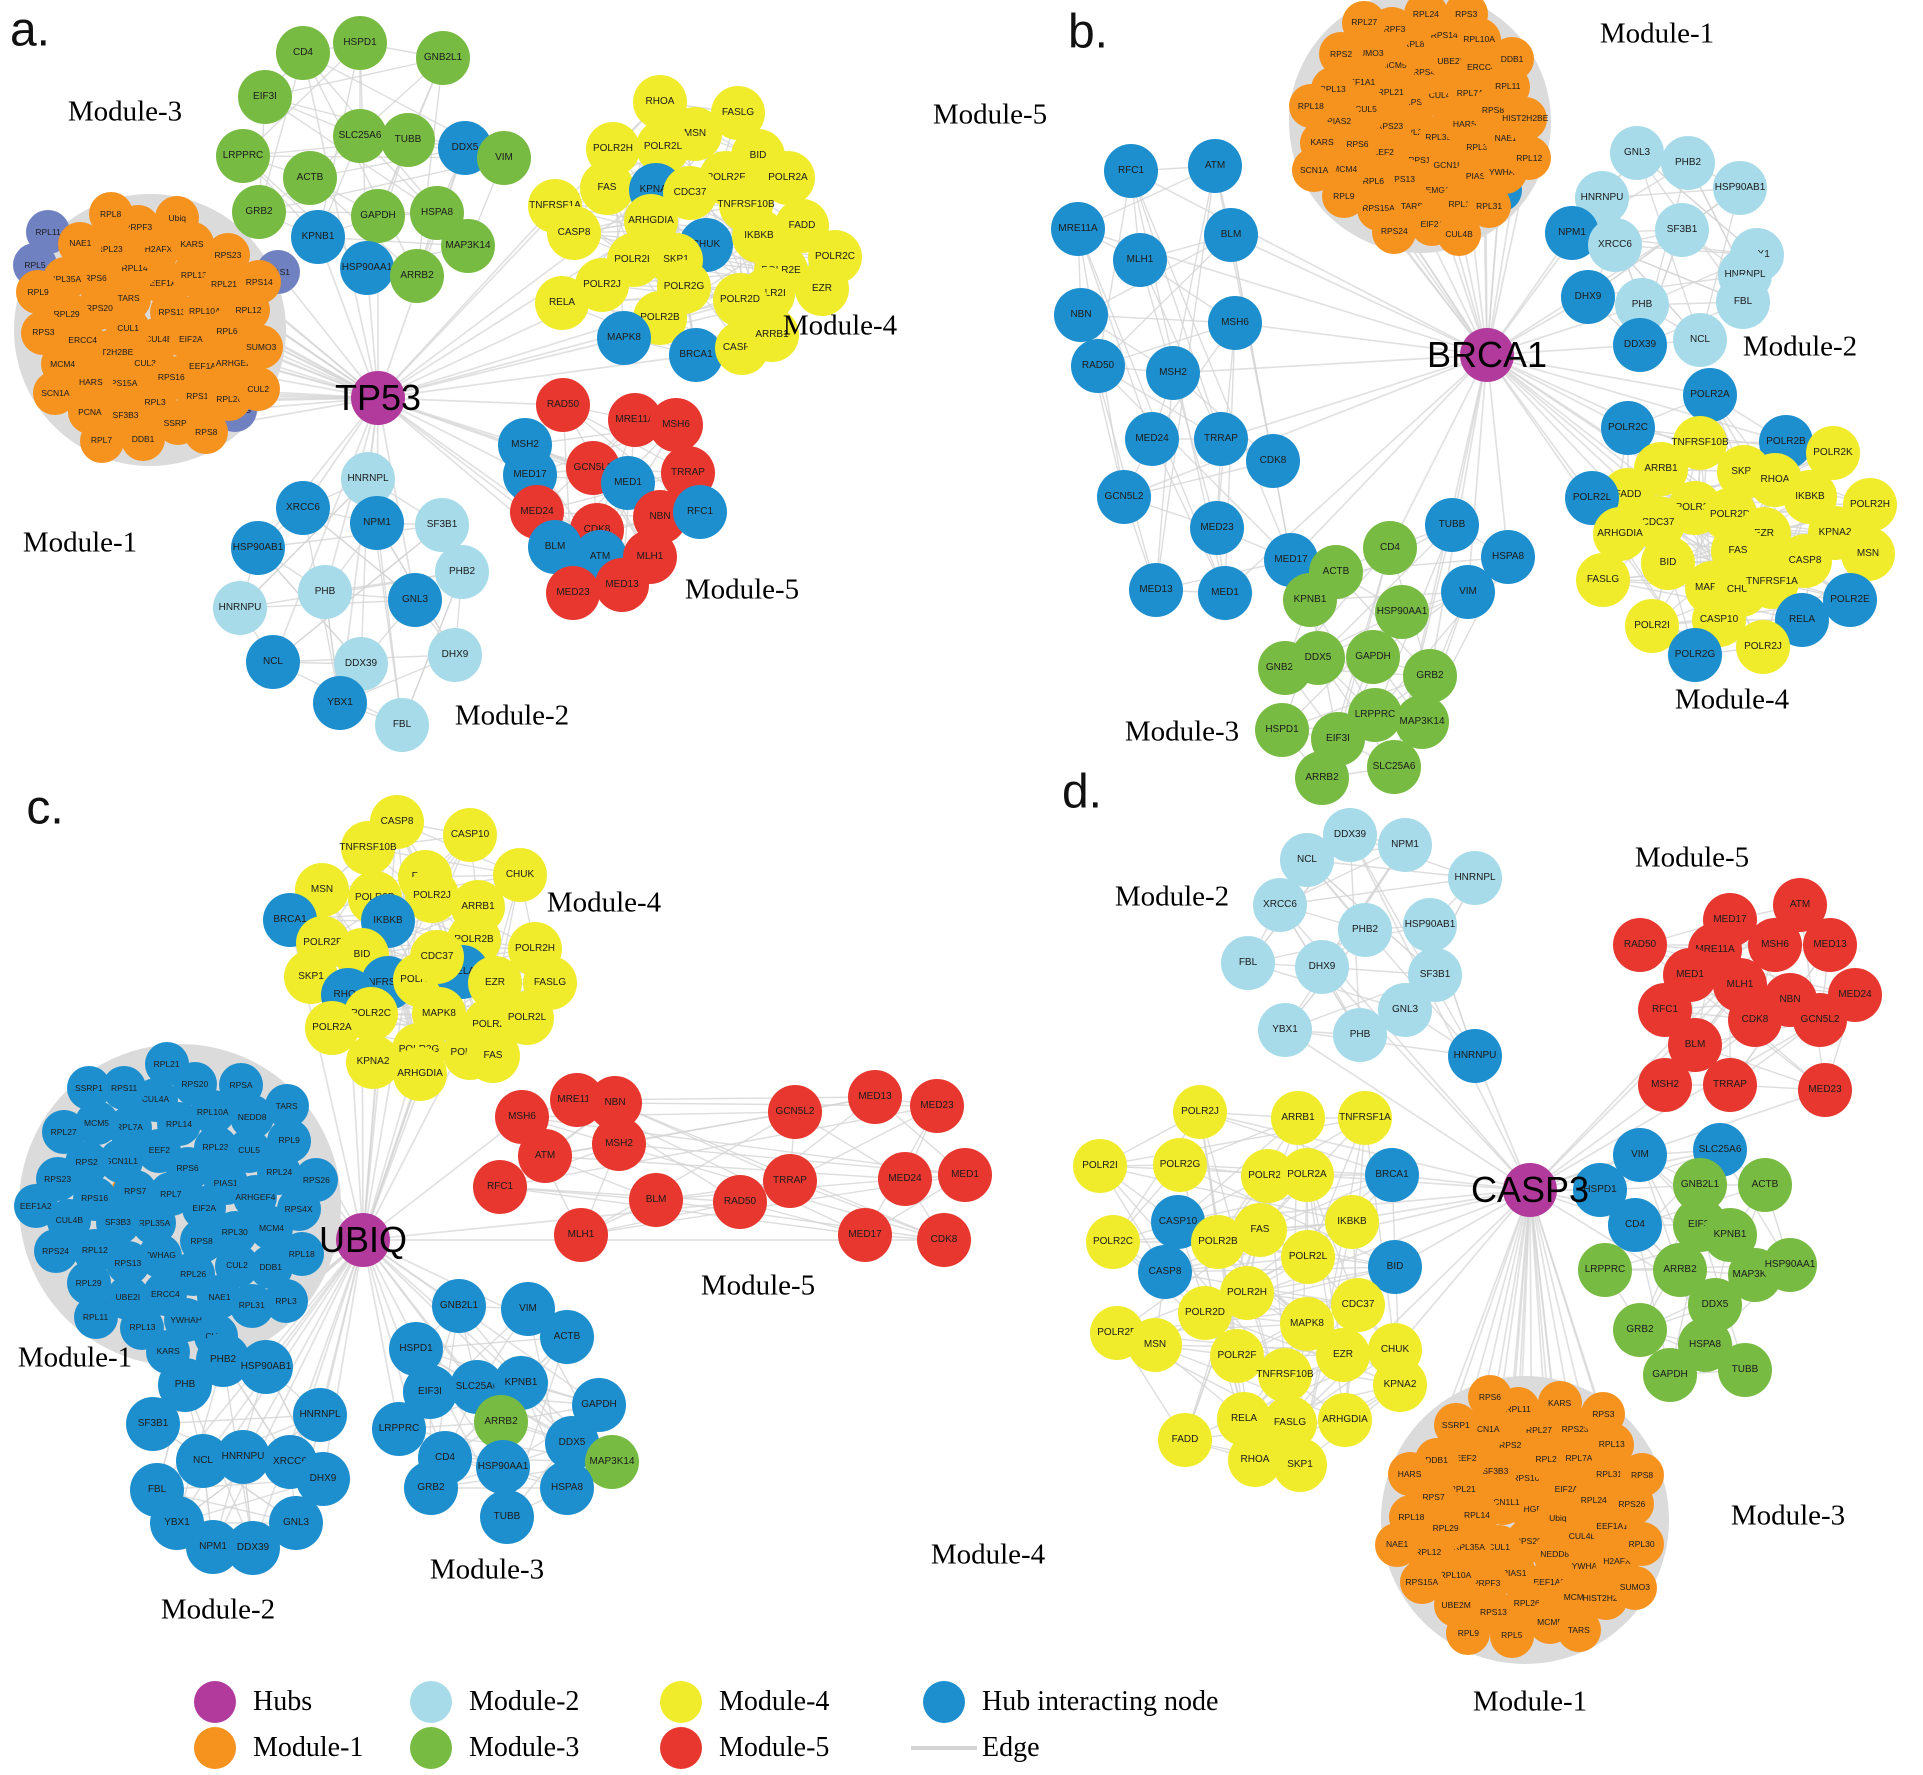 Image resolution: width=1923 pixels, height=1775 pixels. What do you see at coordinates (258, 389) in the screenshot?
I see `node-CUL2: CUL2` at bounding box center [258, 389].